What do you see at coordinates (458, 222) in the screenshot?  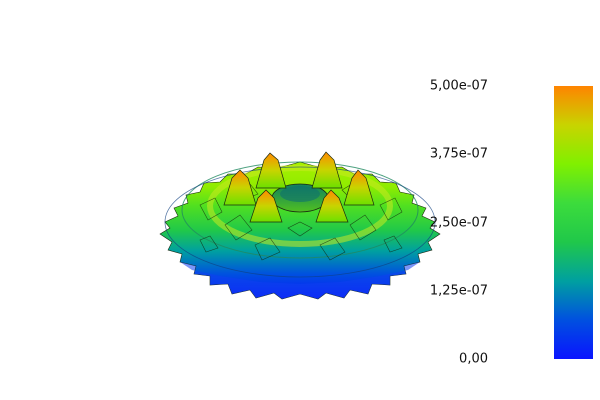 I see `colorbar-tick-label: 2,50e-07` at bounding box center [458, 222].